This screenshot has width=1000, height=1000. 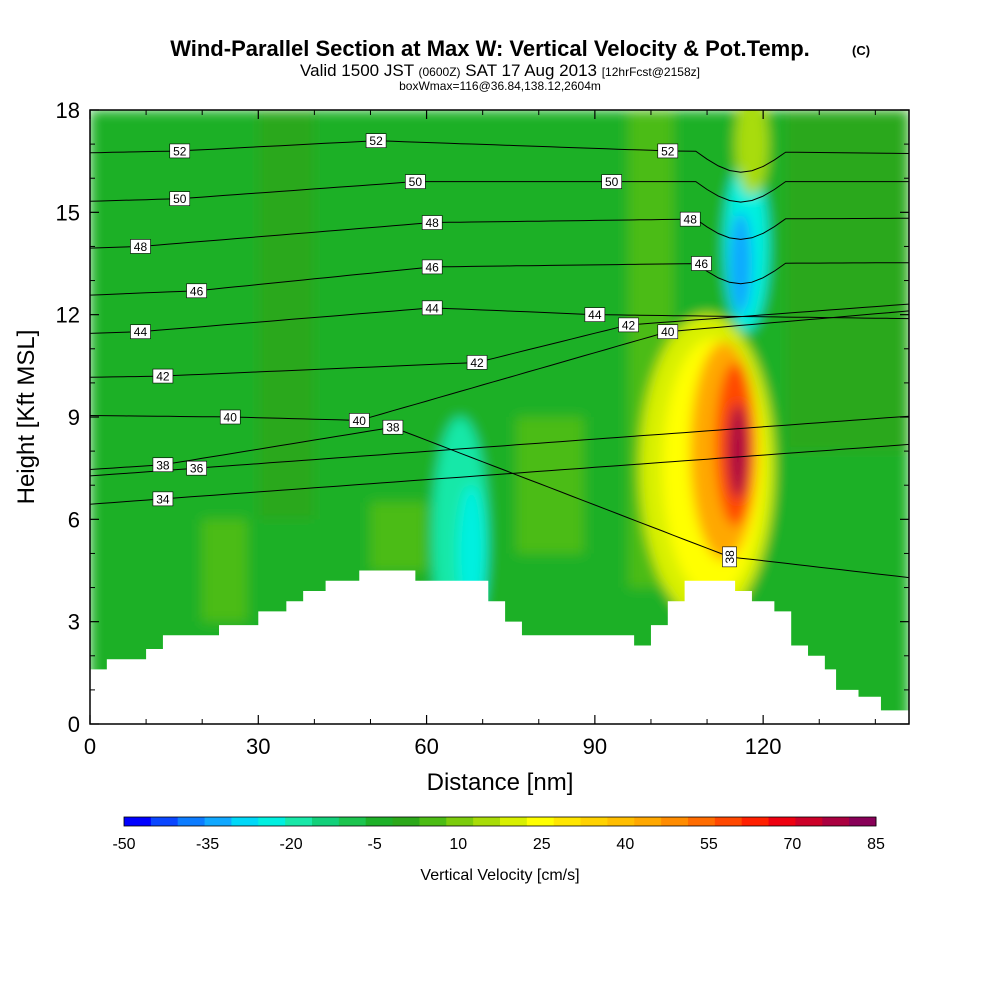 I want to click on colorbar-tick-label: -20, so click(x=291, y=844).